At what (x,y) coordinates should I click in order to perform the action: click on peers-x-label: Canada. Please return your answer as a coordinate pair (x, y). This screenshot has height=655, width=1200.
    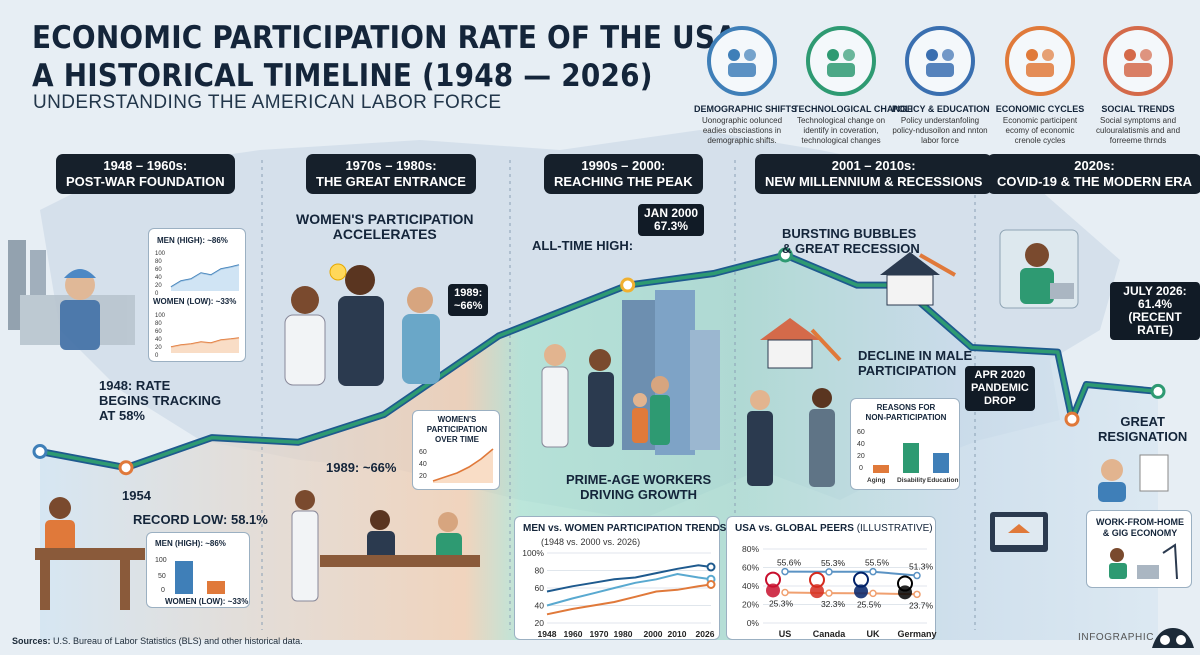
    Looking at the image, I should click on (830, 634).